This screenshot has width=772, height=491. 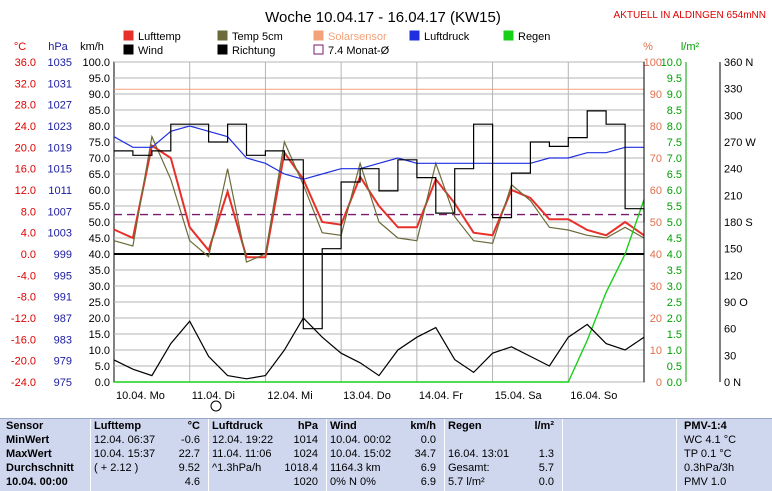 I want to click on rain-tick-label: 6.5, so click(x=674, y=175).